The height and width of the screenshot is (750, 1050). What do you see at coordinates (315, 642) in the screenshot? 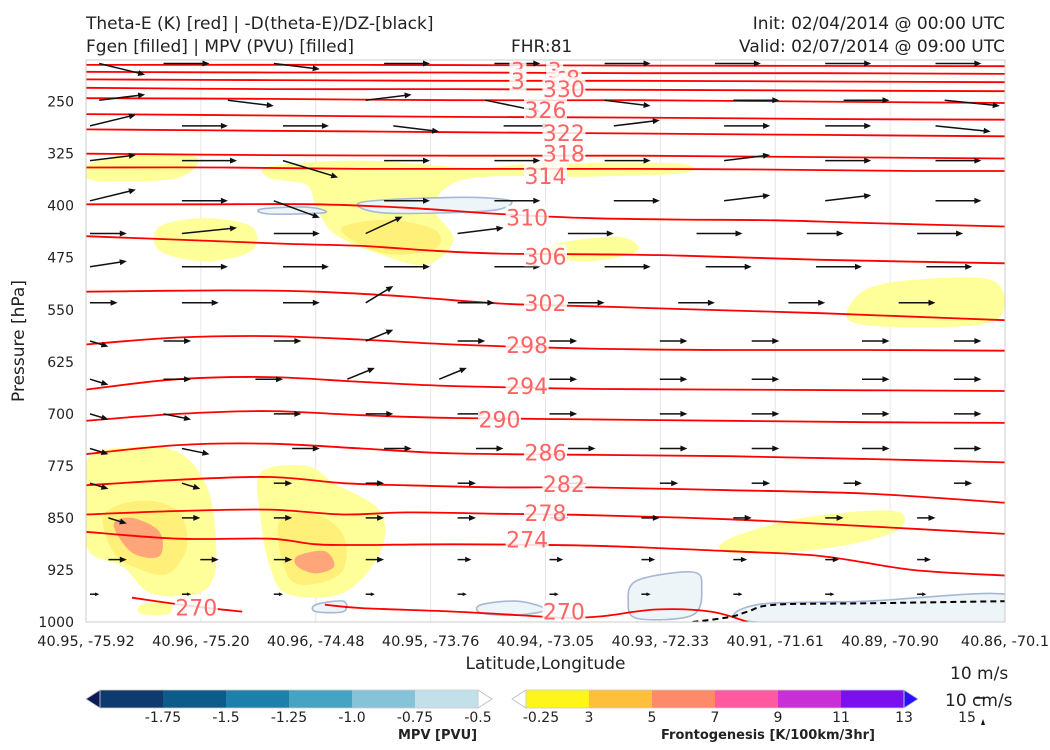
I see `x-tick-label: 40.96, -74.48` at bounding box center [315, 642].